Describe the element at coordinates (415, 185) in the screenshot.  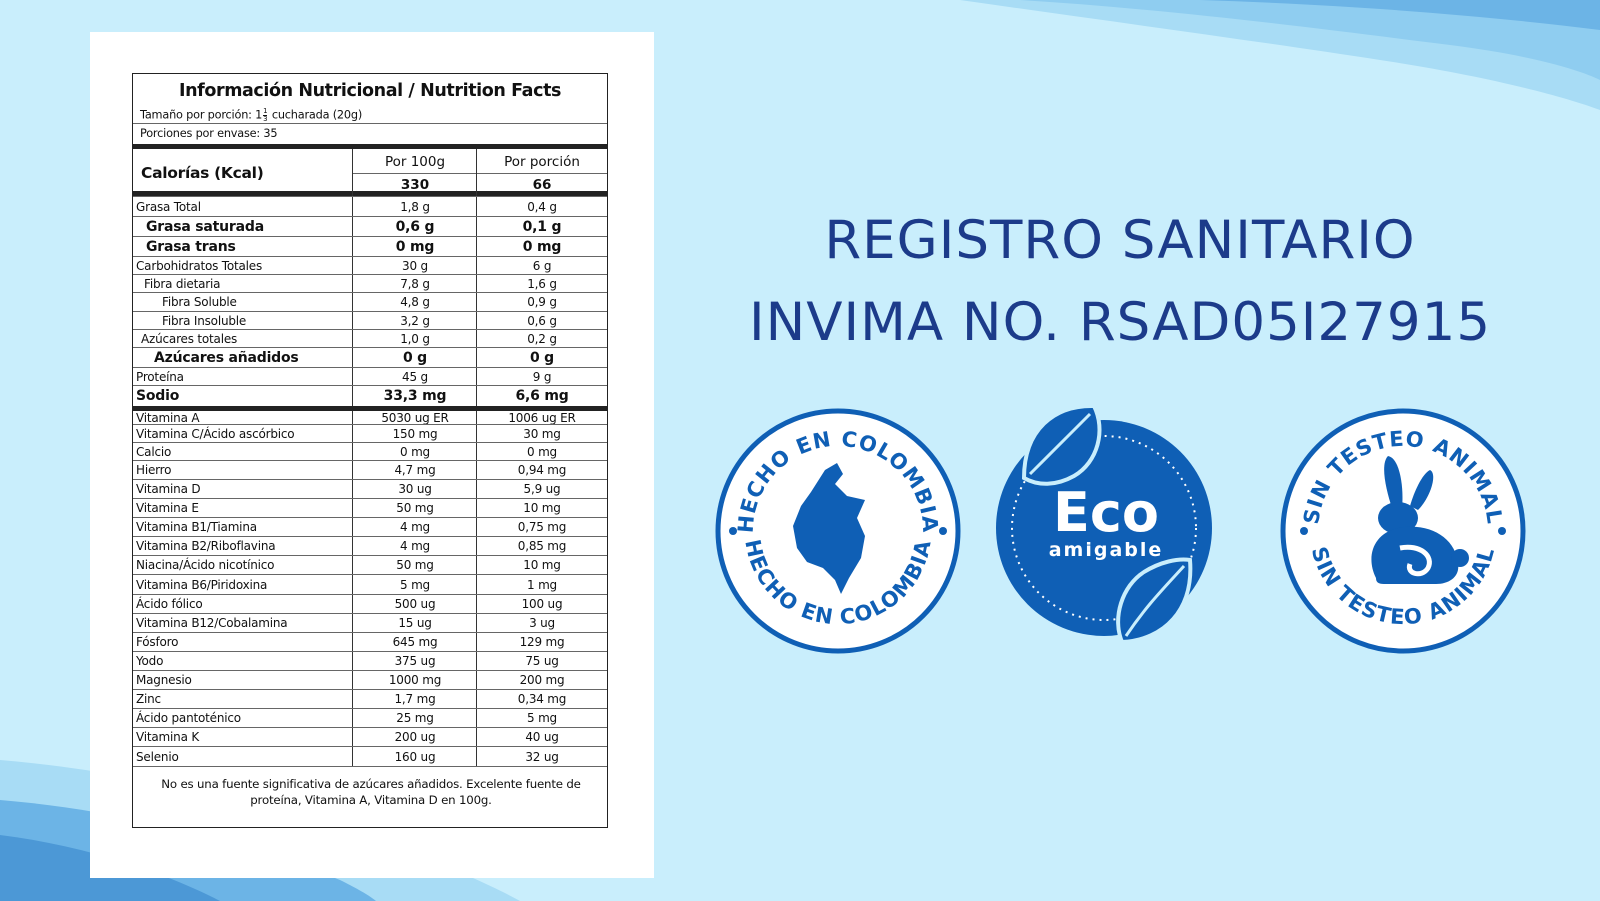
I see `calories-100g: 330` at that location.